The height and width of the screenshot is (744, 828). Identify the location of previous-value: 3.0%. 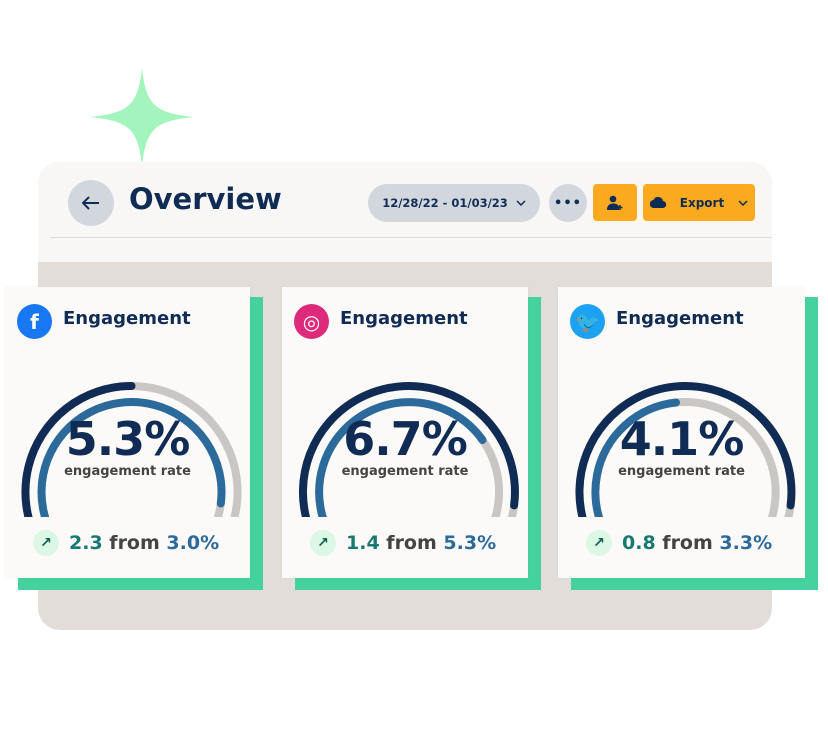
(193, 543).